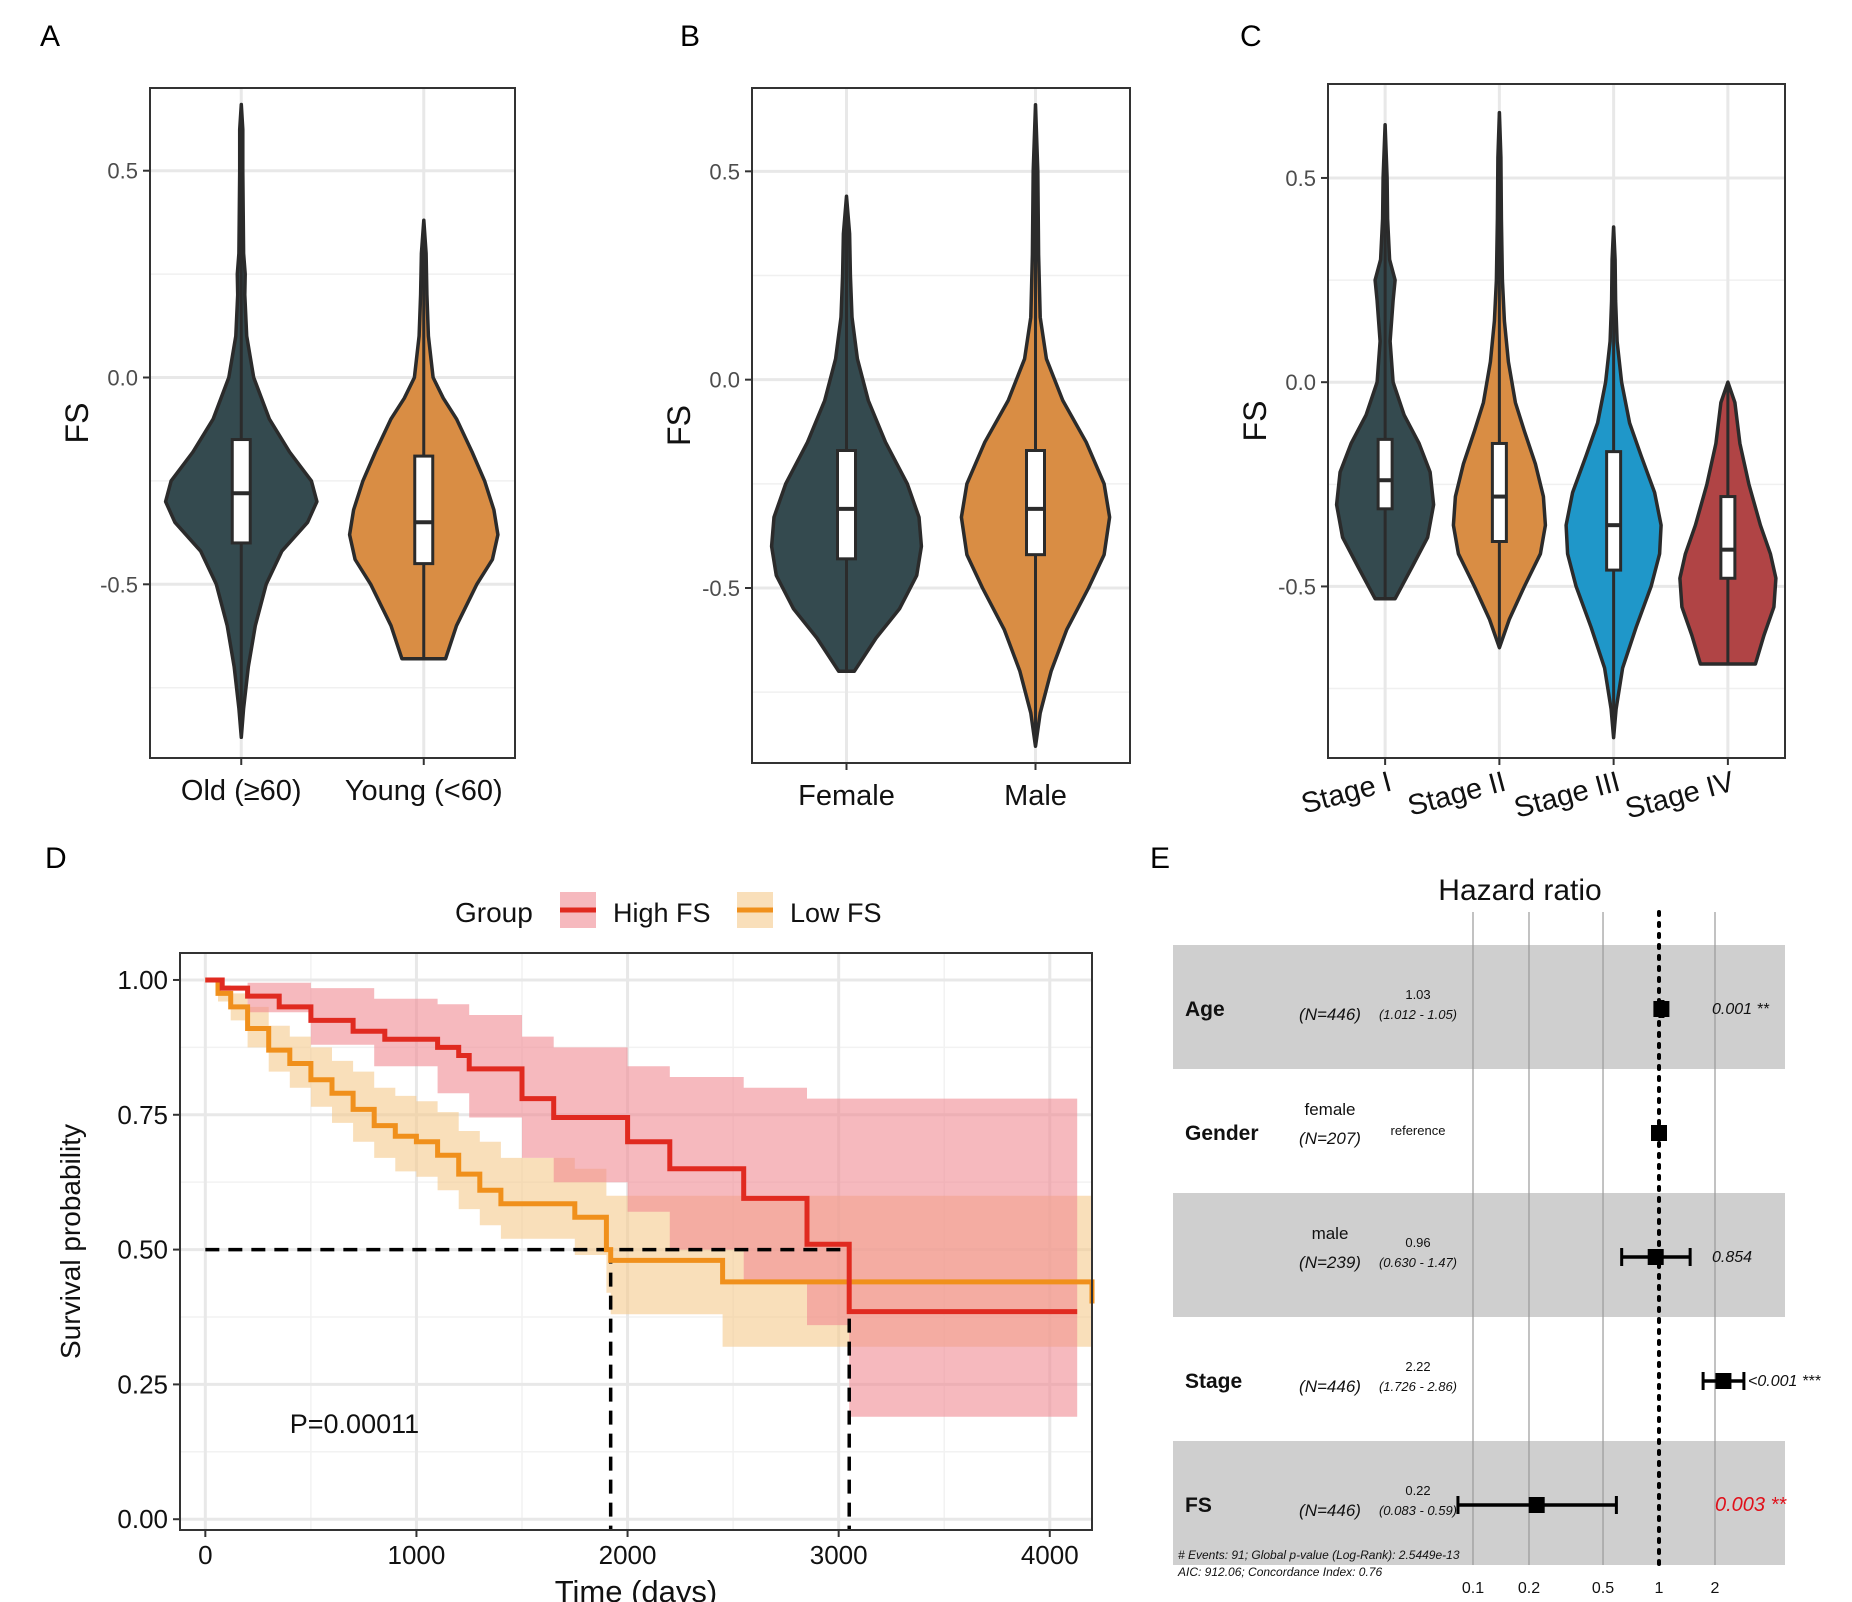 This screenshot has width=1852, height=1602. What do you see at coordinates (1417, 1366) in the screenshot?
I see `hr-label: 2.22` at bounding box center [1417, 1366].